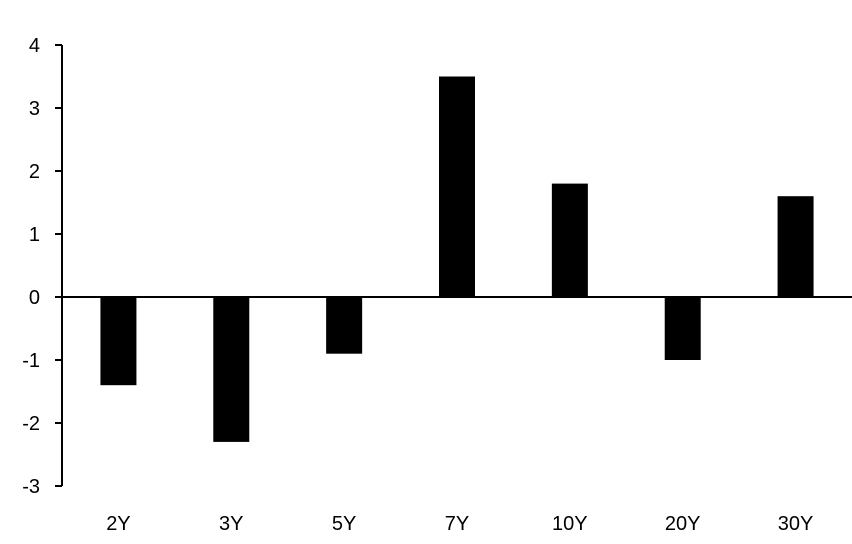  I want to click on x-tick-label: 2Y, so click(118, 524).